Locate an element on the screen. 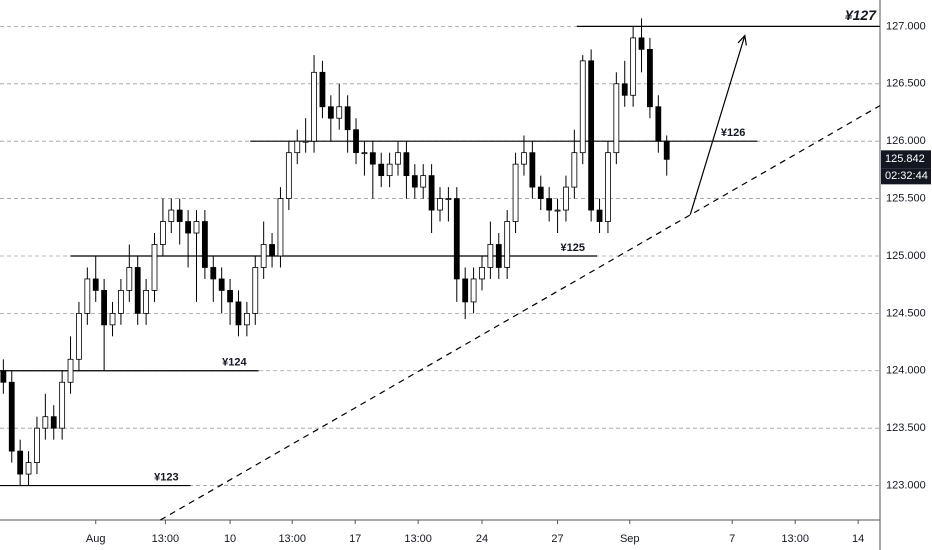  last-price-box is located at coordinates (906, 159).